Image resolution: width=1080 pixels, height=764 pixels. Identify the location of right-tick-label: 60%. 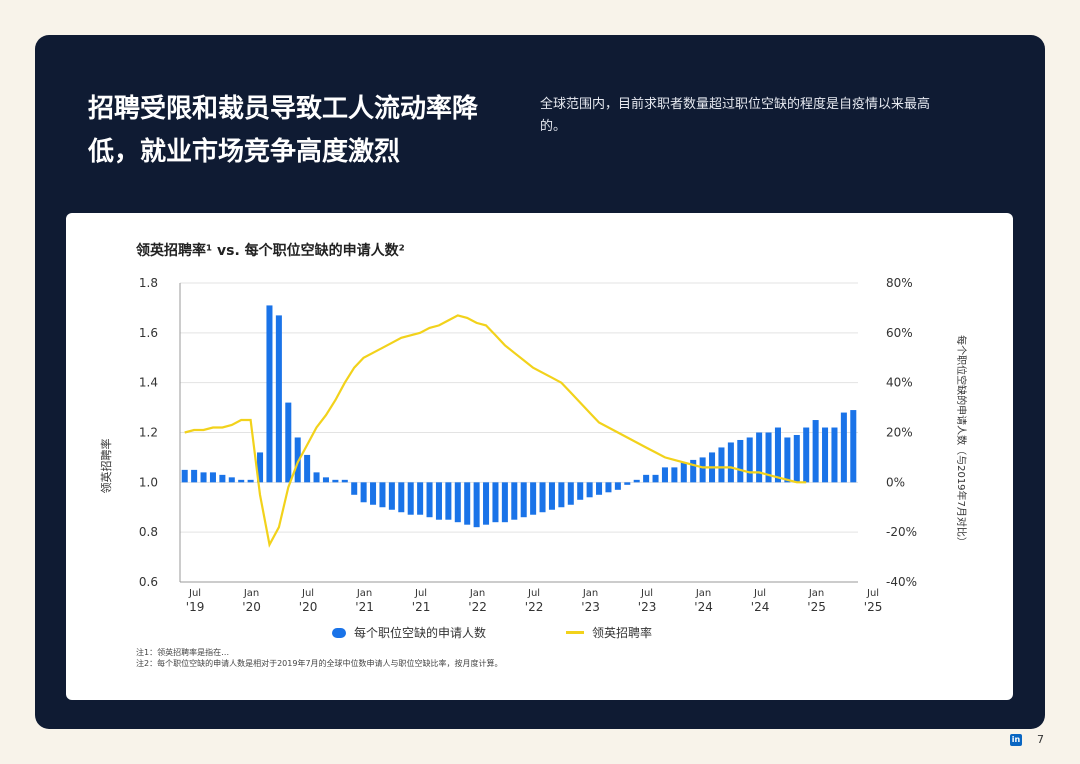
(899, 333).